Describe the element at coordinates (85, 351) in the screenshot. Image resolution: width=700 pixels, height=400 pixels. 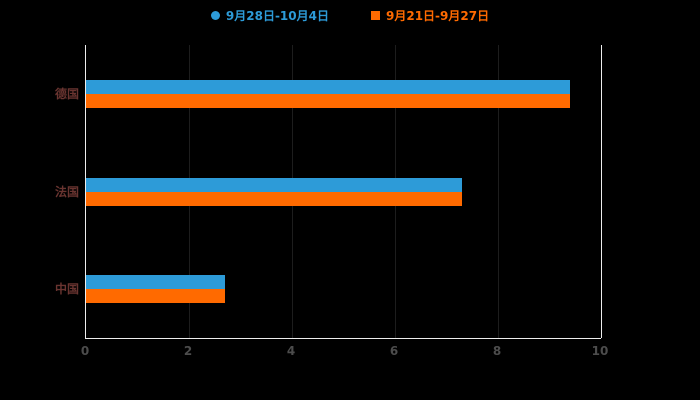
I see `x-tick-label-0: 0` at that location.